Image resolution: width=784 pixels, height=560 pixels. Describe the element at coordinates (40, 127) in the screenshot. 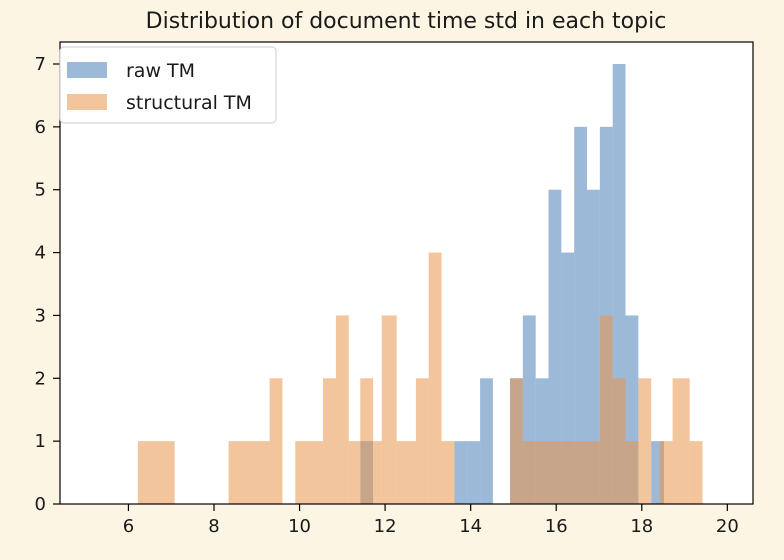

I see `y-tick-label: 6` at that location.